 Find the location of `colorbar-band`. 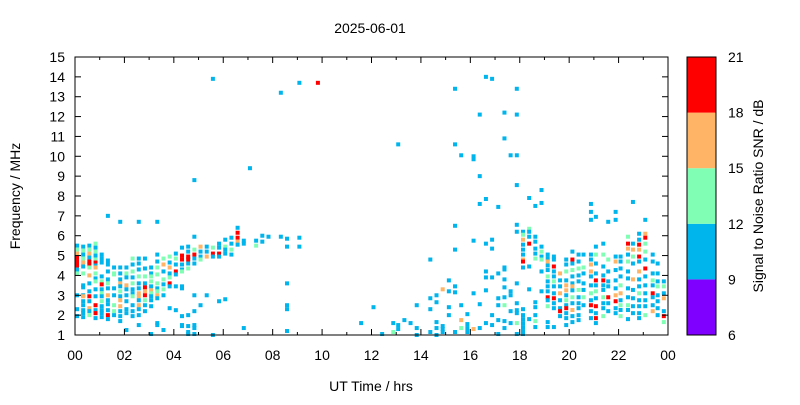

colorbar-band is located at coordinates (701, 140).